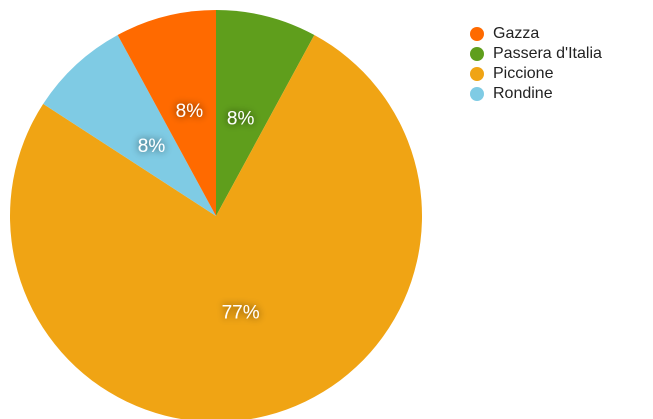  What do you see at coordinates (523, 73) in the screenshot?
I see `legend-label-piccione: Piccione` at bounding box center [523, 73].